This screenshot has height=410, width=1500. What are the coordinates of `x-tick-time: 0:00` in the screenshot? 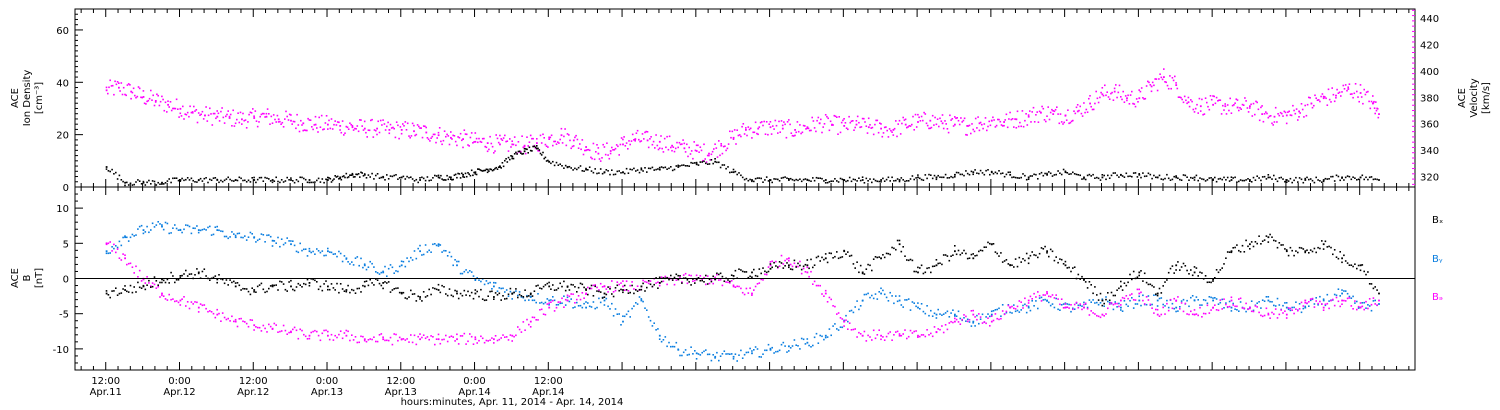 It's located at (474, 381).